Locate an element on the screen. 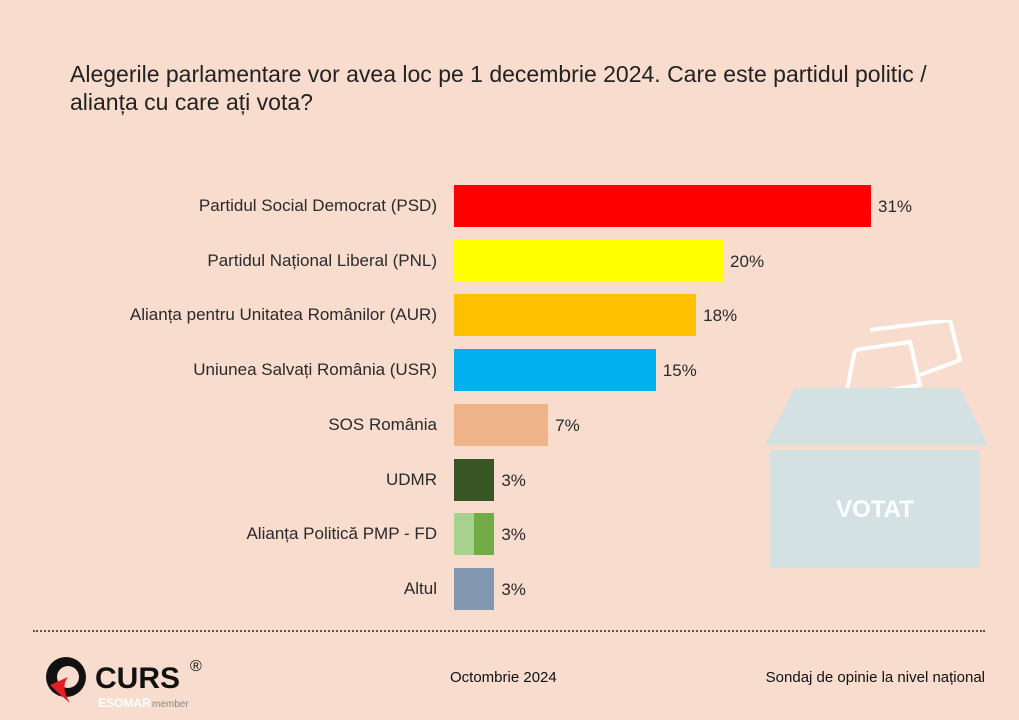 This screenshot has height=720, width=1019. value-label: 7% is located at coordinates (567, 425).